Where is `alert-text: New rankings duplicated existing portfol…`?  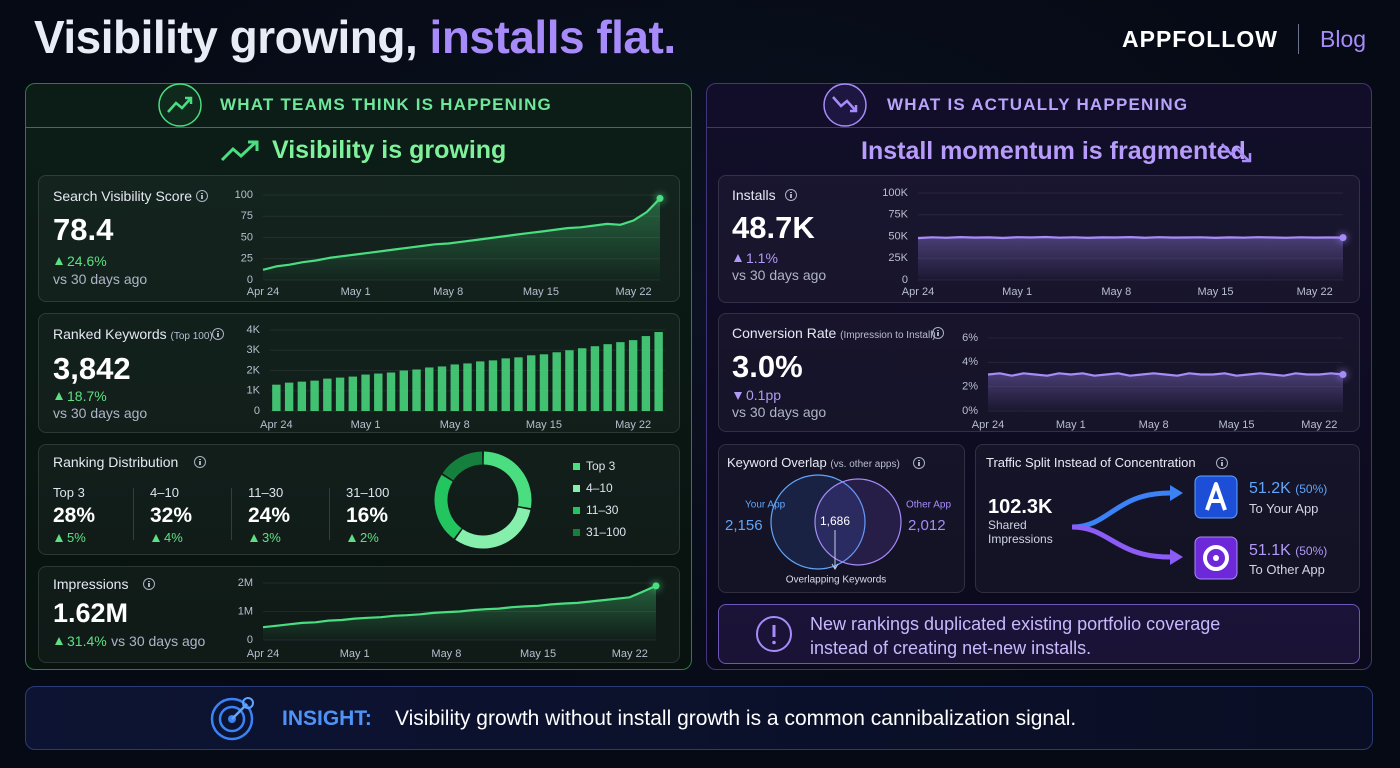 alert-text: New rankings duplicated existing portfol… is located at coordinates (1015, 636).